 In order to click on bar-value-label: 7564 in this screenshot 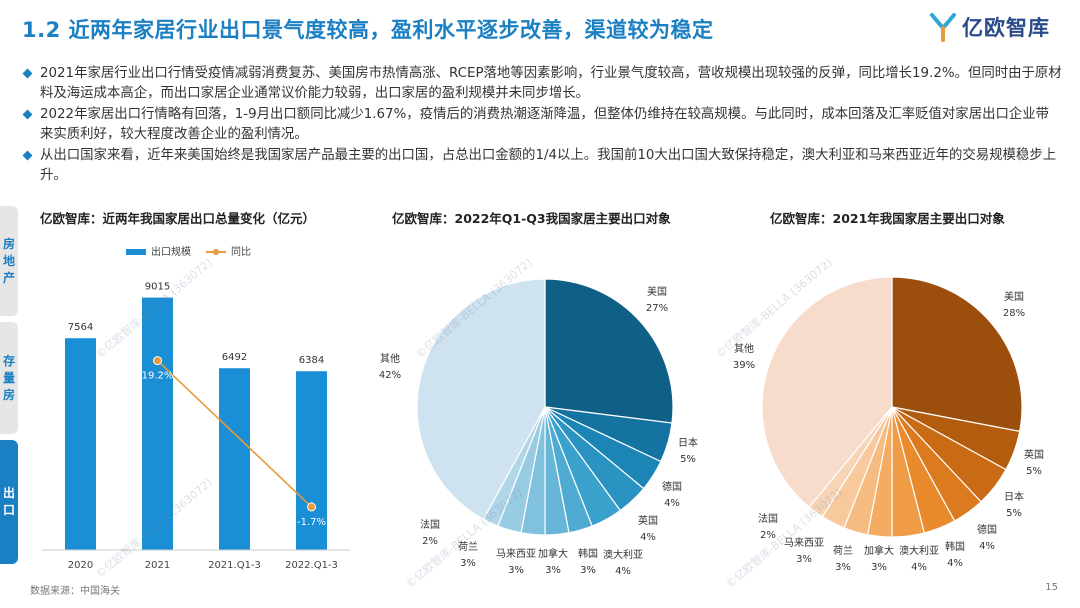, I will do `click(80, 327)`.